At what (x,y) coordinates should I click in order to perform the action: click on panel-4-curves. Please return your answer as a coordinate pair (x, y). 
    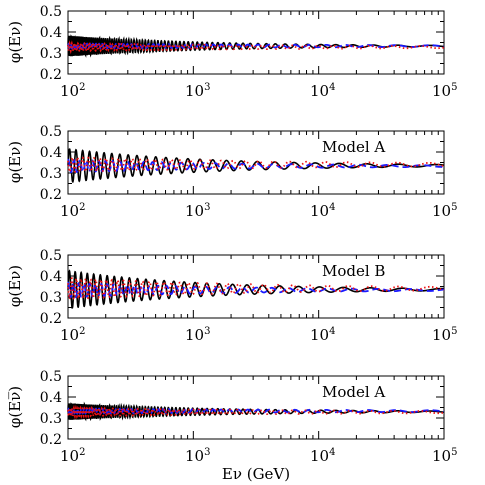
    Looking at the image, I should click on (256, 411).